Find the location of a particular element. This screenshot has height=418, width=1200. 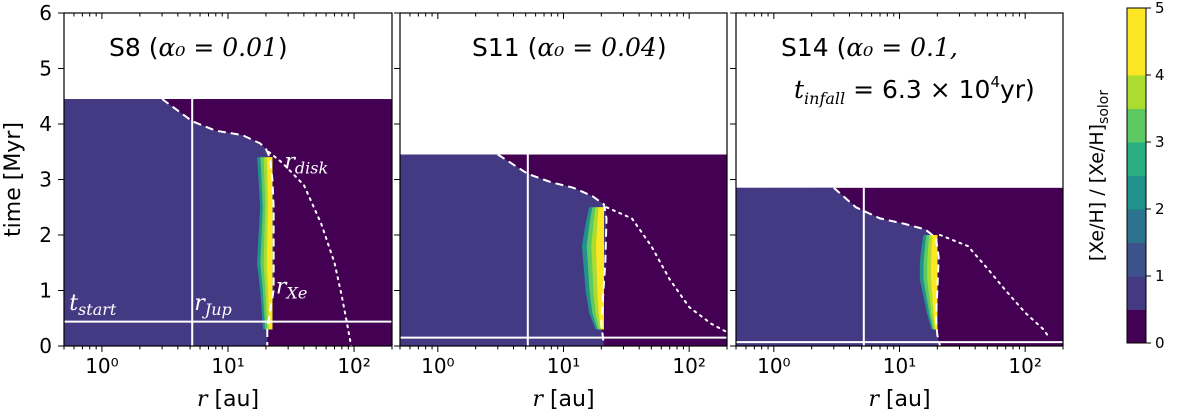

colorbar-tick-label: 4 is located at coordinates (1160, 75).